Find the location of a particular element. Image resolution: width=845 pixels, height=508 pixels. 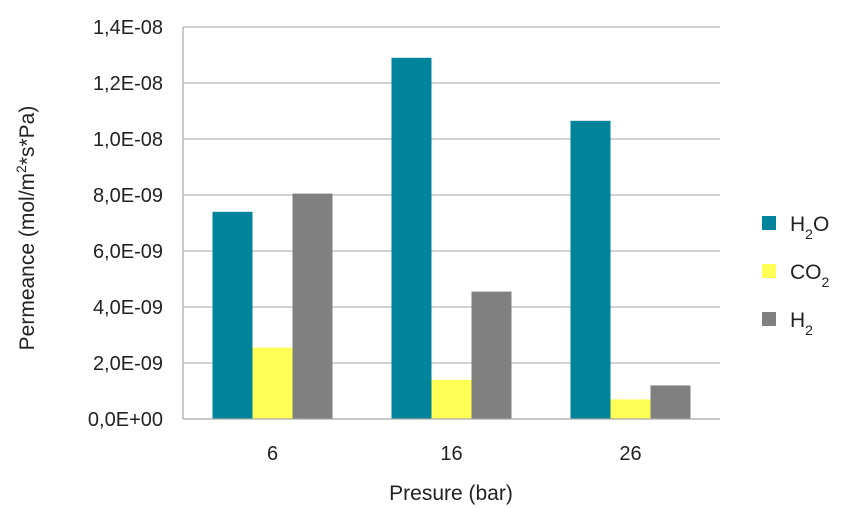

legend-label: H2O is located at coordinates (809, 227).